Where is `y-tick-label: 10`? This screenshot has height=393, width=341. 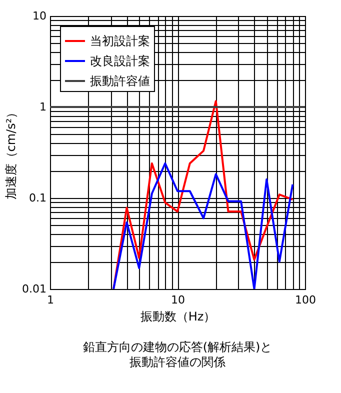
y-tick-label: 10 is located at coordinates (39, 16).